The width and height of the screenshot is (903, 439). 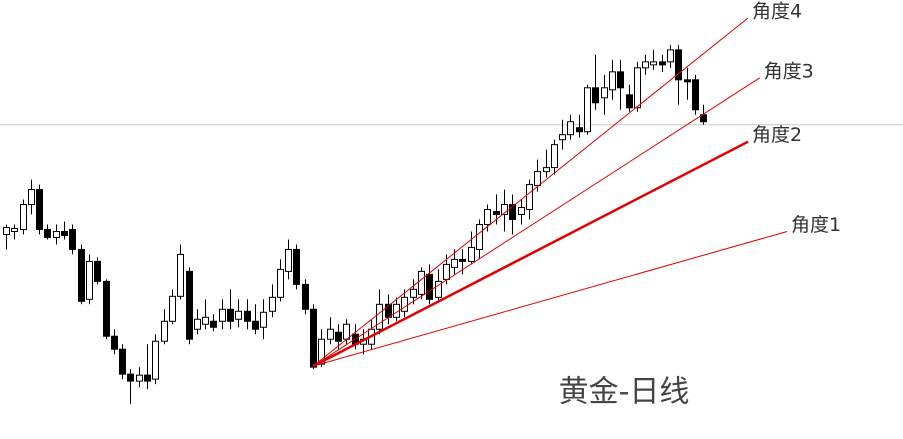 What do you see at coordinates (777, 11) in the screenshot?
I see `fan-label: 角度4` at bounding box center [777, 11].